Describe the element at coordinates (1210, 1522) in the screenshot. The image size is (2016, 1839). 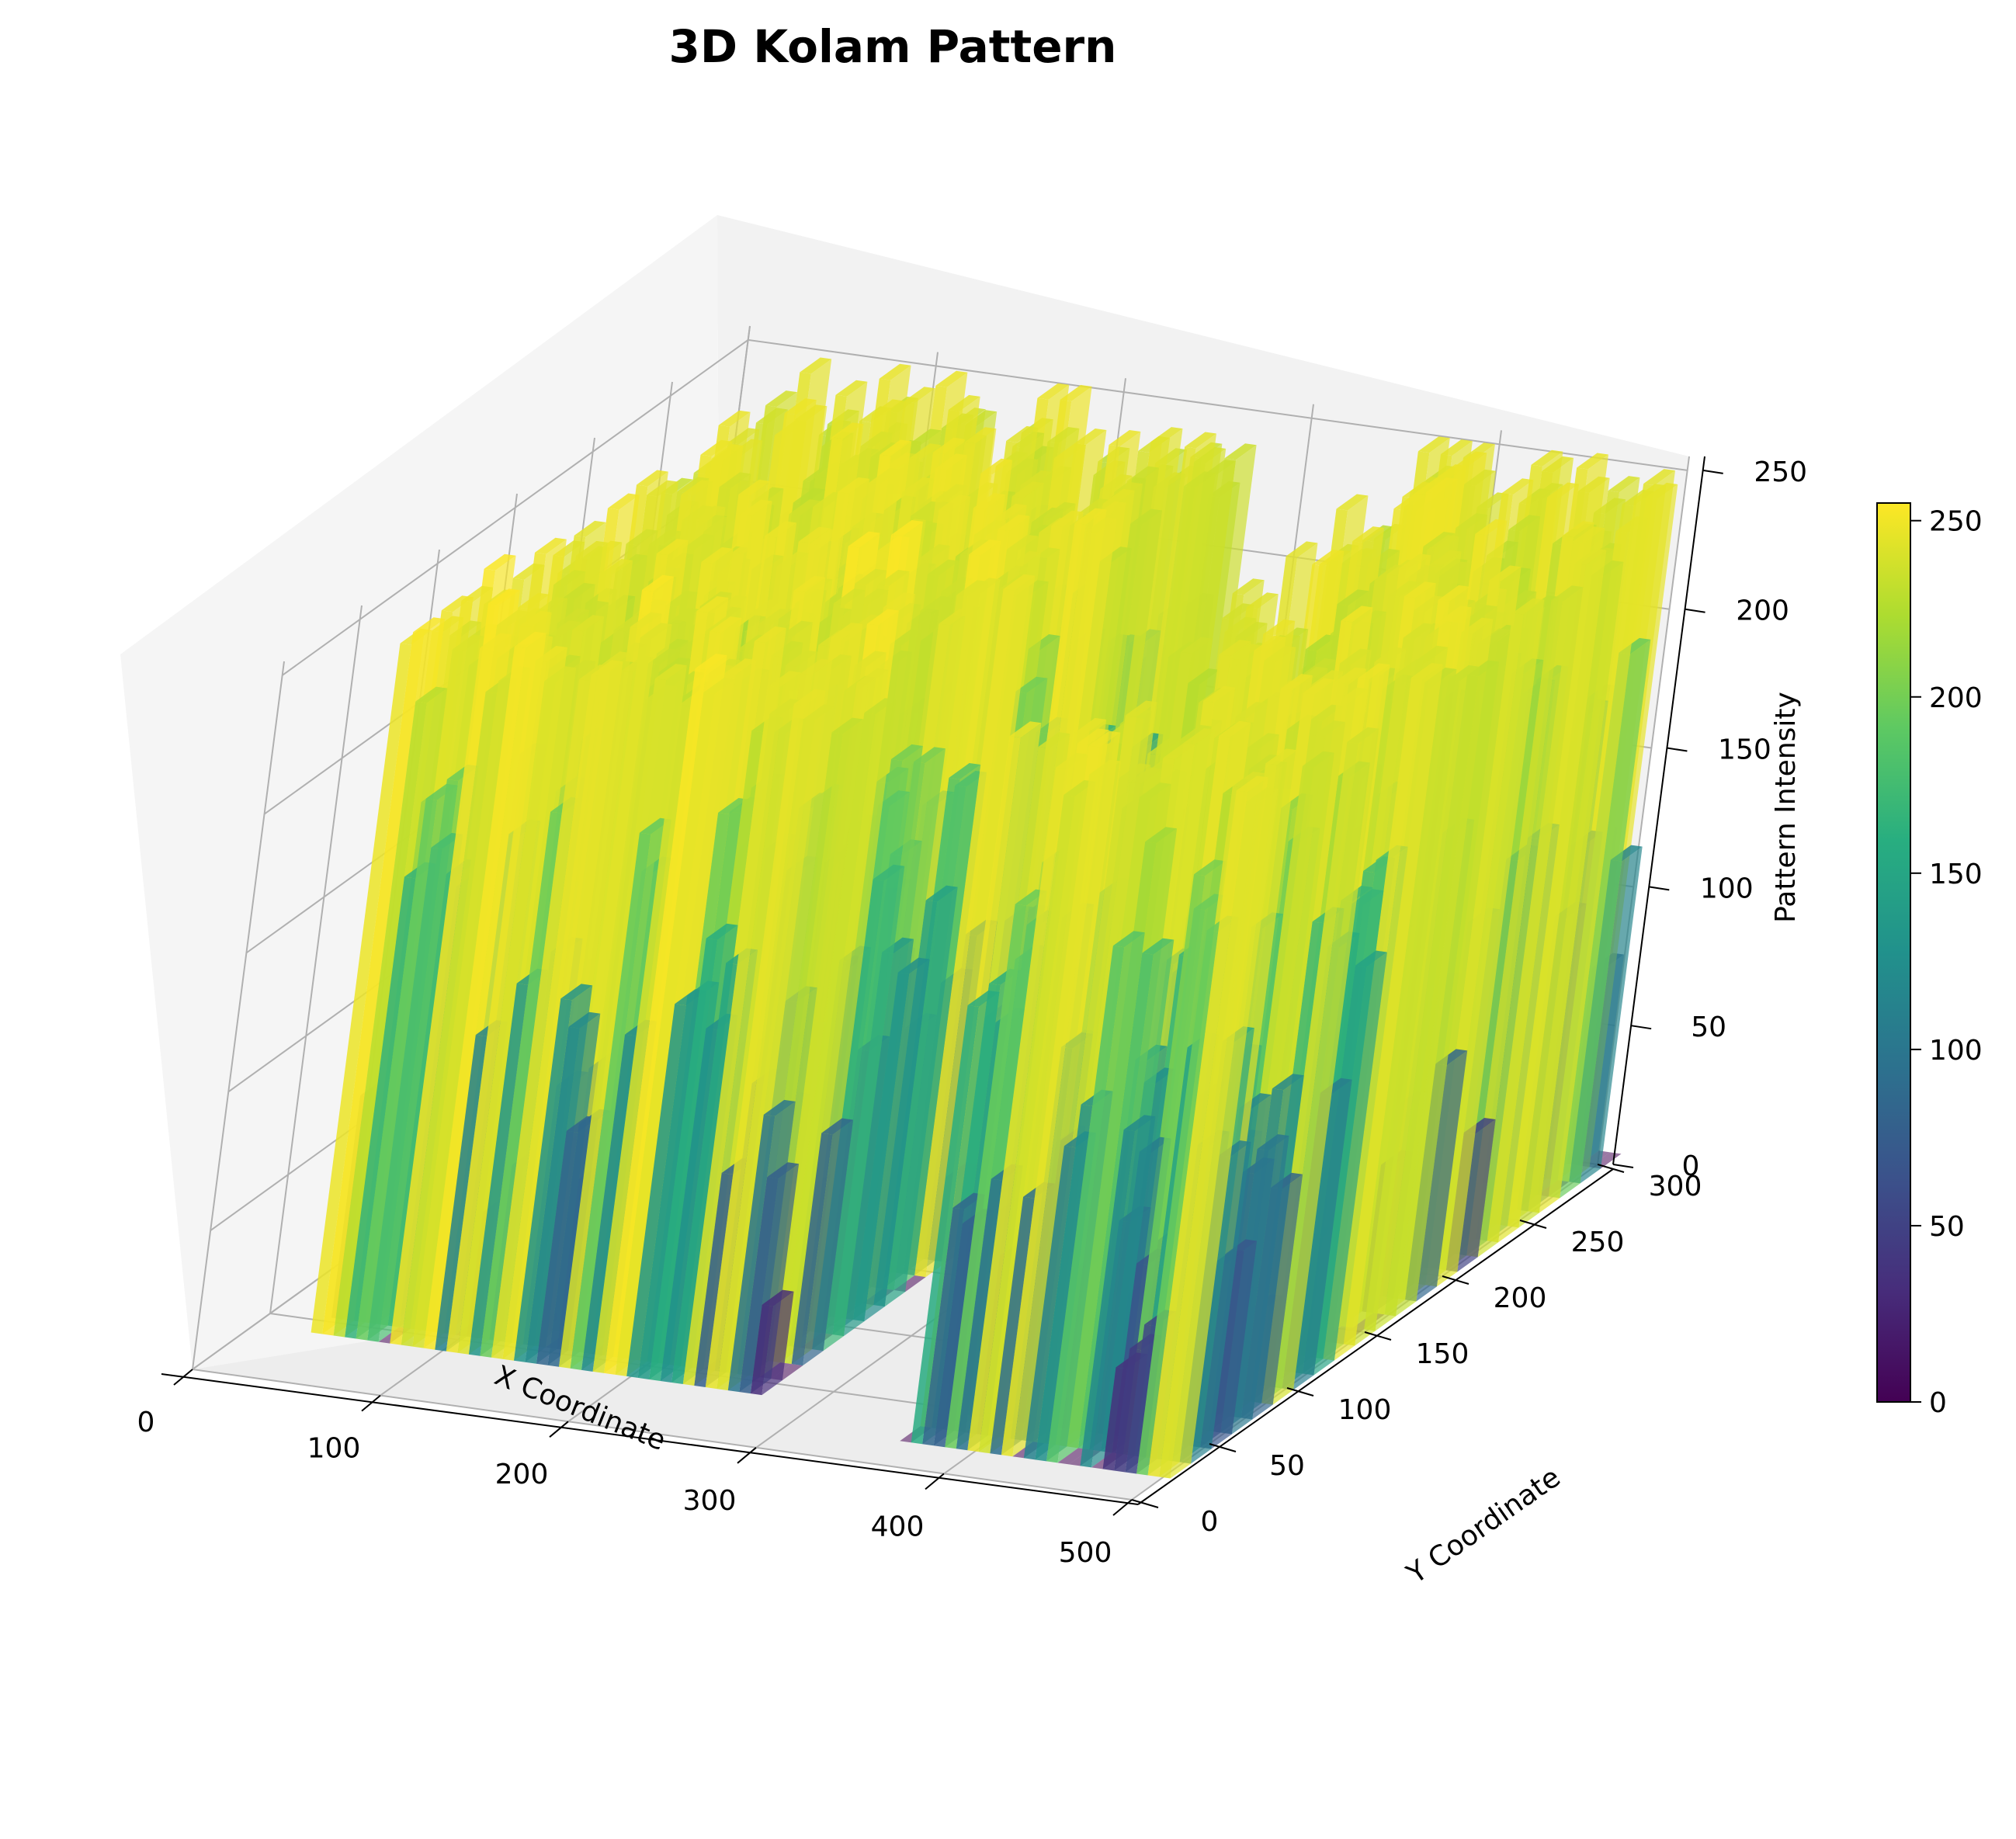
I see `y-tick-label: 0` at that location.